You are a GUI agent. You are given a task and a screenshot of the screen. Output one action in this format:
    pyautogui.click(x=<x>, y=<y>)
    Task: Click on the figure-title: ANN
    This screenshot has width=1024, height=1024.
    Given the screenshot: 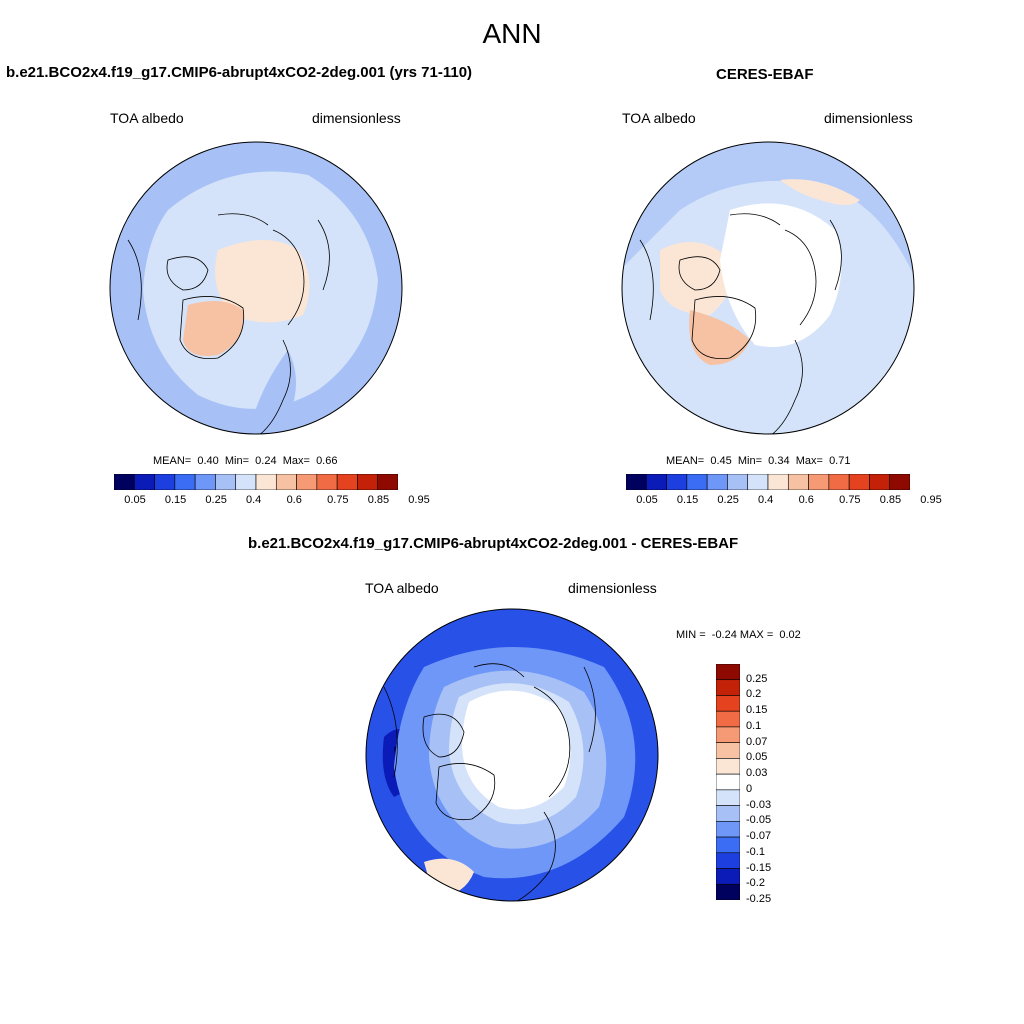 What is the action you would take?
    pyautogui.click(x=512, y=33)
    